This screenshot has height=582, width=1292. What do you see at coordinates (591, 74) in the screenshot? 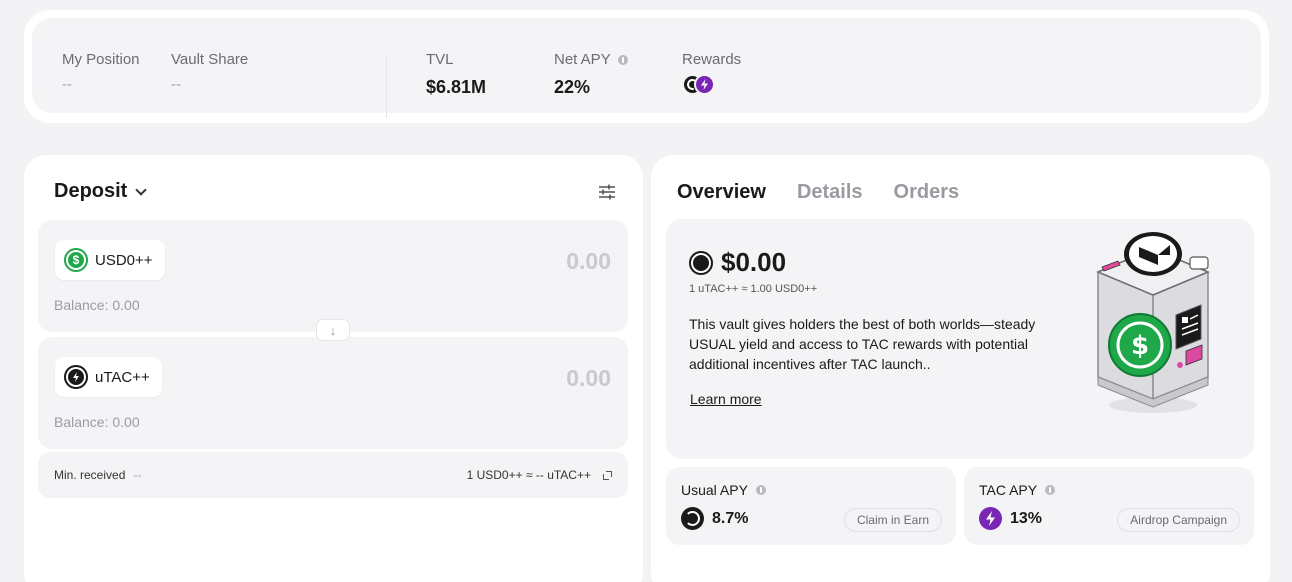
I see `net-apy-stat: Net APY 22%` at bounding box center [591, 74].